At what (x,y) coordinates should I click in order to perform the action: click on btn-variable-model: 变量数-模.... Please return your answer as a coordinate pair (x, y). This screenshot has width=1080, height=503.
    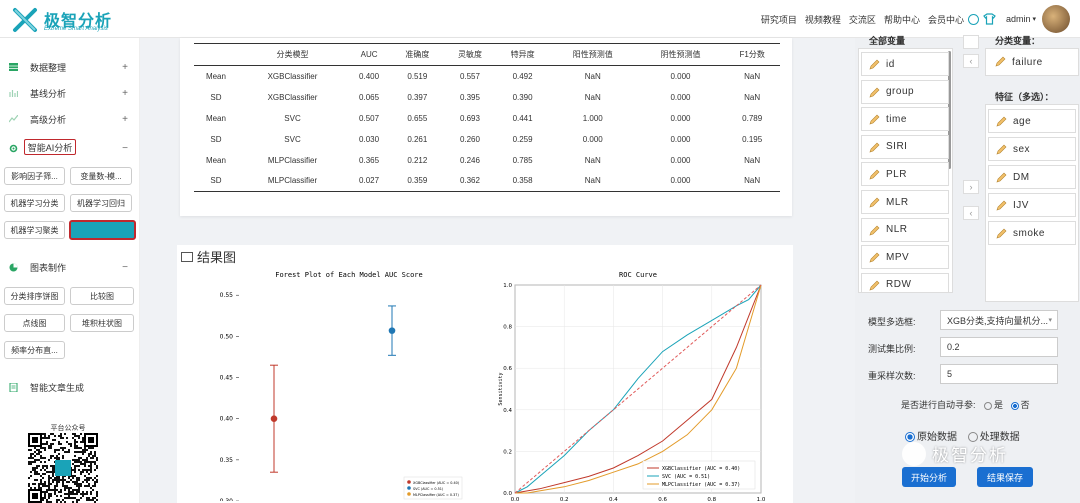
    Looking at the image, I should click on (101, 176).